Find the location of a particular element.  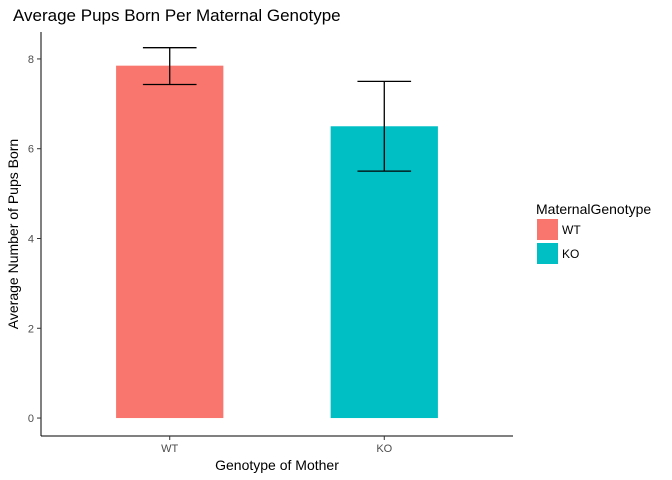

y-ticks: 0 2 4 6 8 is located at coordinates (34, 239).